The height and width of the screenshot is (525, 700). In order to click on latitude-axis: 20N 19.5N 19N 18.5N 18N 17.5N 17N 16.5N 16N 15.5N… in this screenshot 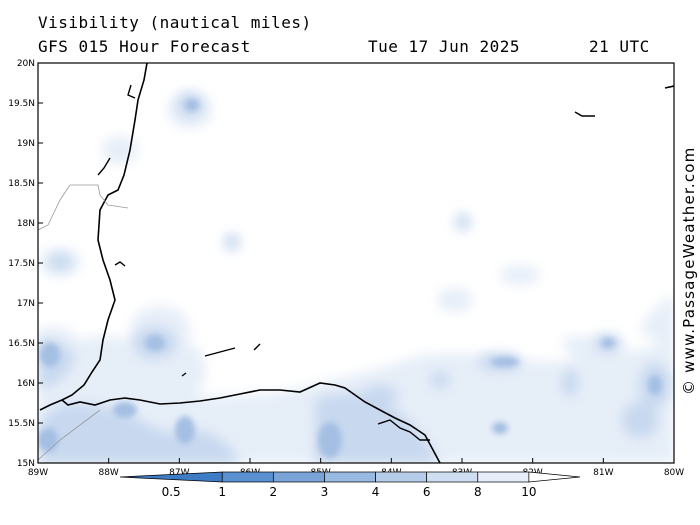, I will do `click(25, 264)`.